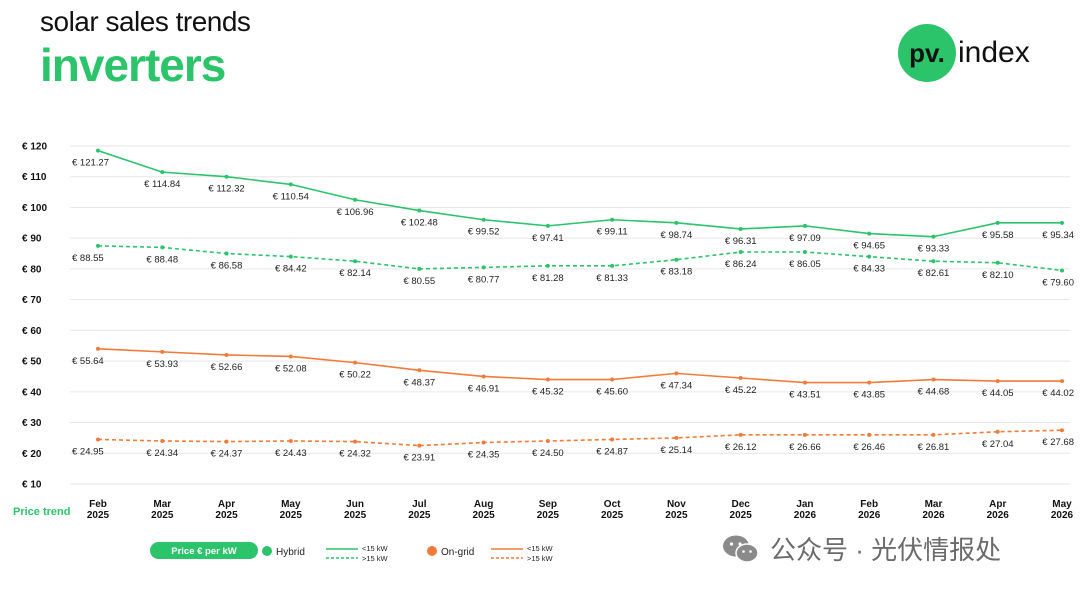 This screenshot has height=589, width=1080. What do you see at coordinates (805, 447) in the screenshot?
I see `data-label: € 26.66` at bounding box center [805, 447].